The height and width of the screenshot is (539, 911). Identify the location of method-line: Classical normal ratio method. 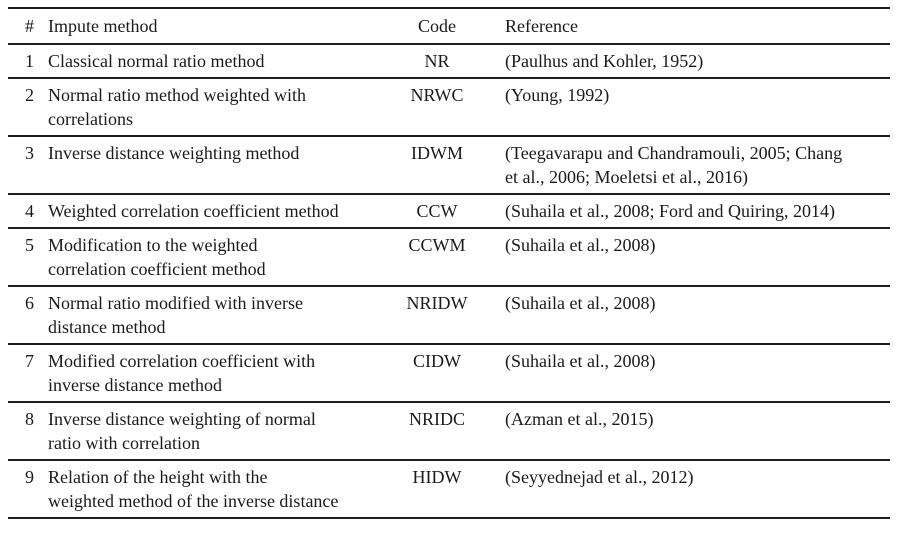
(156, 61).